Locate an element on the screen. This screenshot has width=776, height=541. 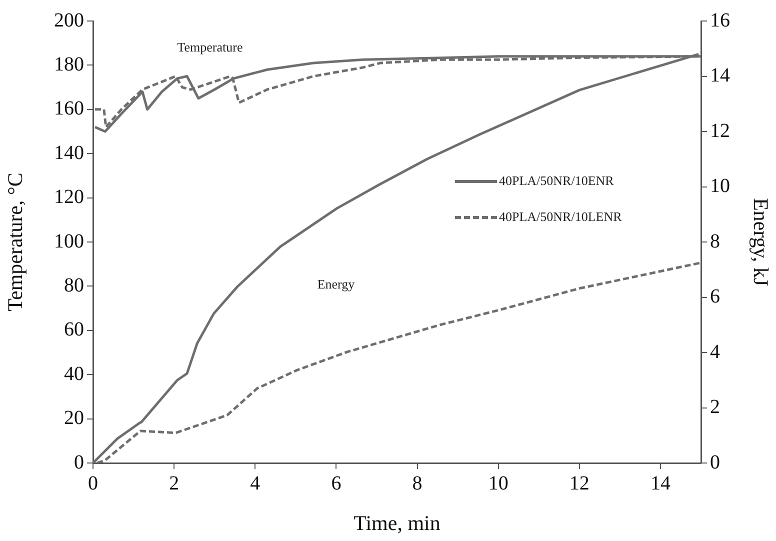
x-axis-title: Time, min is located at coordinates (397, 522).